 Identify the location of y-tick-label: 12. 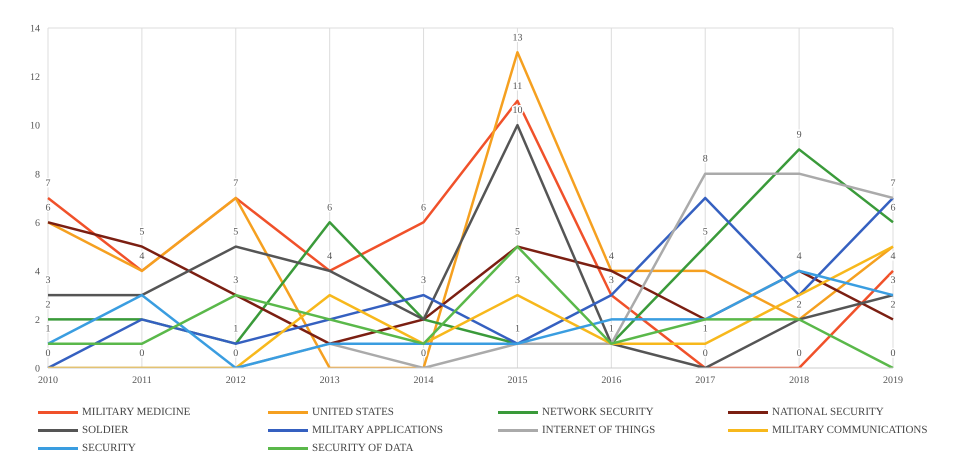
(35, 78).